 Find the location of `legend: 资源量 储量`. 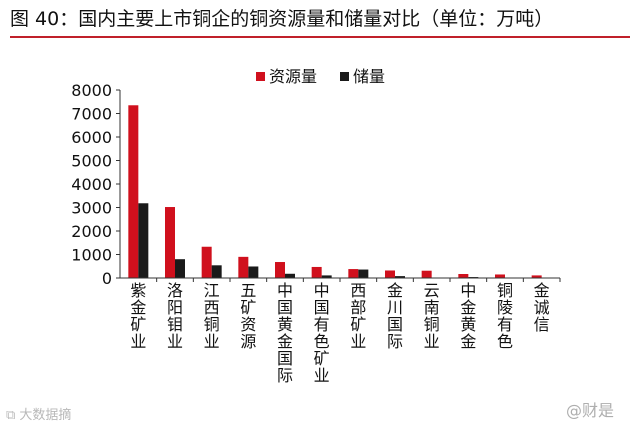

legend: 资源量 储量 is located at coordinates (320, 76).